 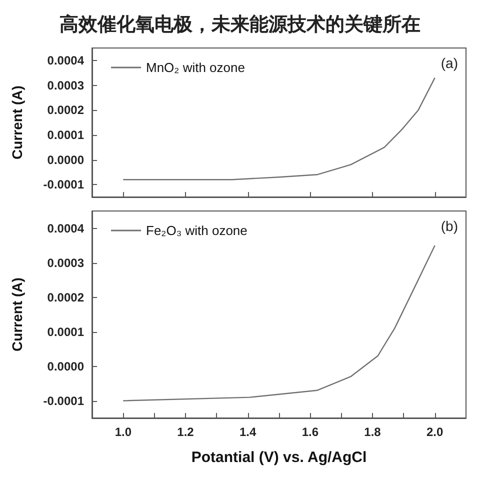 I want to click on annotation: (a), so click(x=449, y=63).